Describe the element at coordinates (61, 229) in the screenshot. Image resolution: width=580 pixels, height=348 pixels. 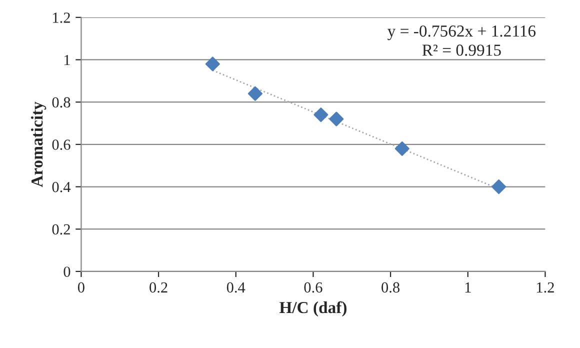
I see `y-tick-label: 0.2` at that location.